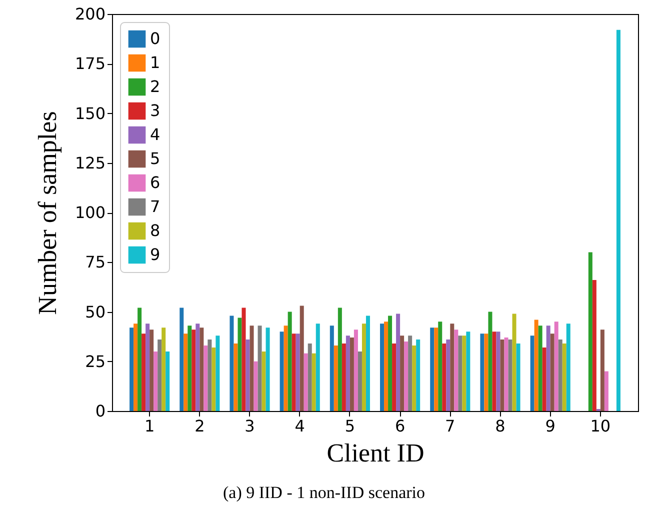 The width and height of the screenshot is (648, 510). What do you see at coordinates (155, 110) in the screenshot?
I see `legend-label: 3` at bounding box center [155, 110].